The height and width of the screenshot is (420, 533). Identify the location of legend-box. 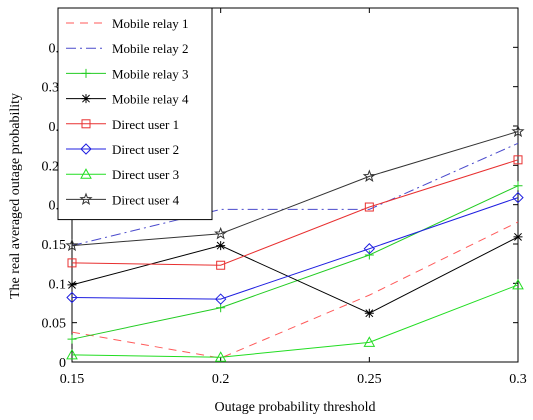
(135, 114).